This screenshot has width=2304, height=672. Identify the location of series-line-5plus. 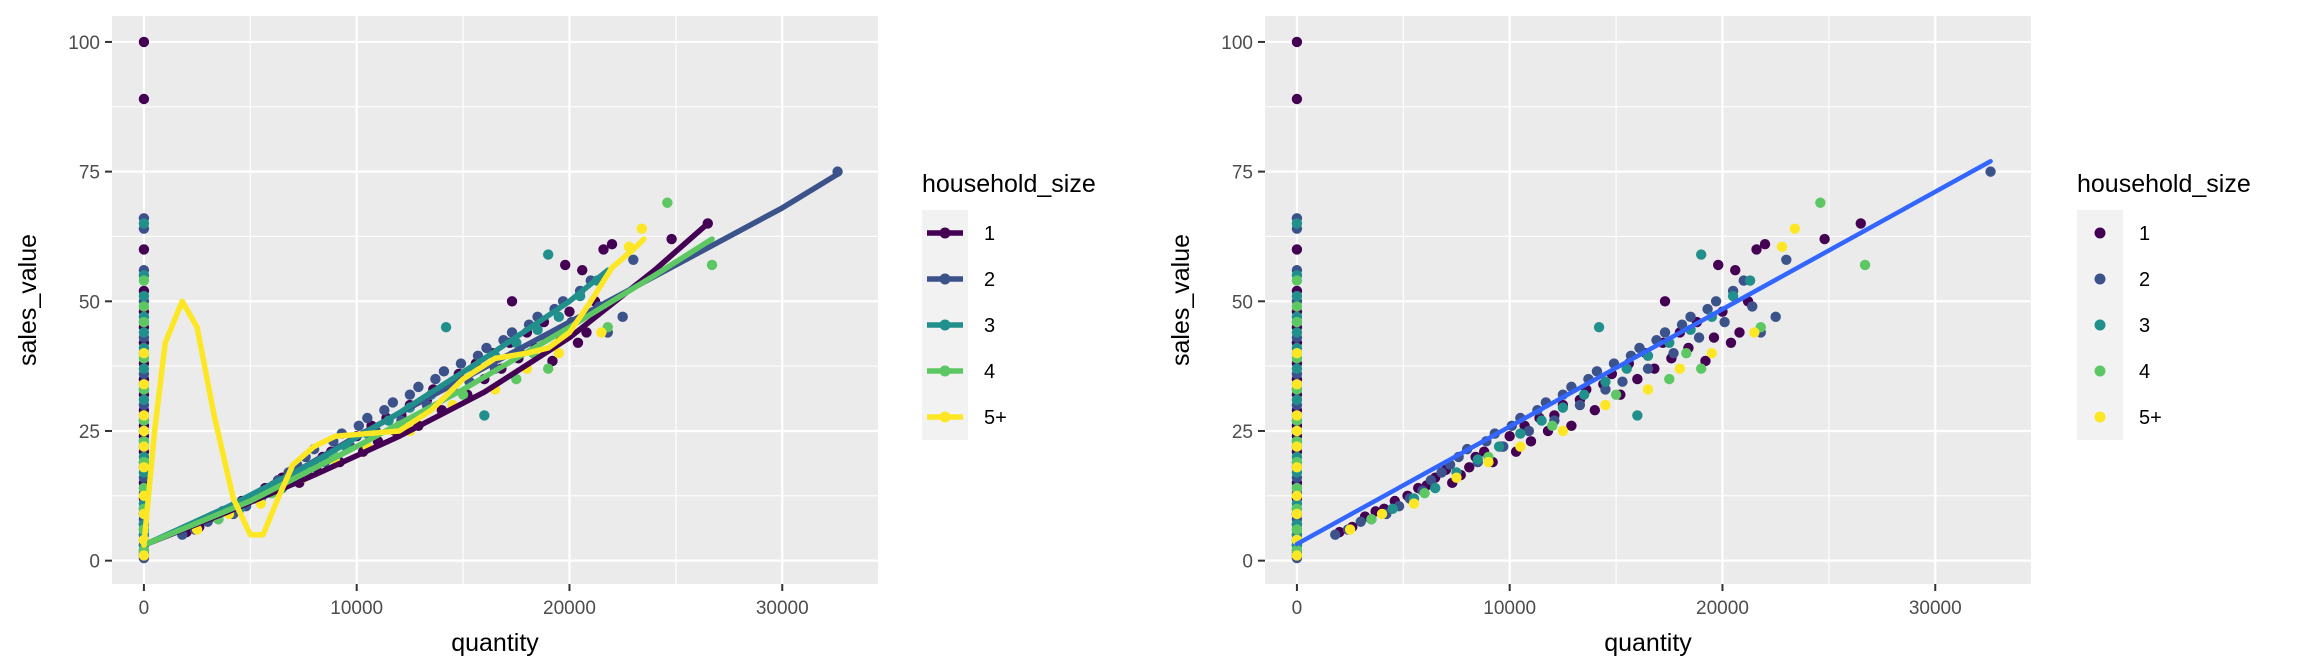
(394, 392).